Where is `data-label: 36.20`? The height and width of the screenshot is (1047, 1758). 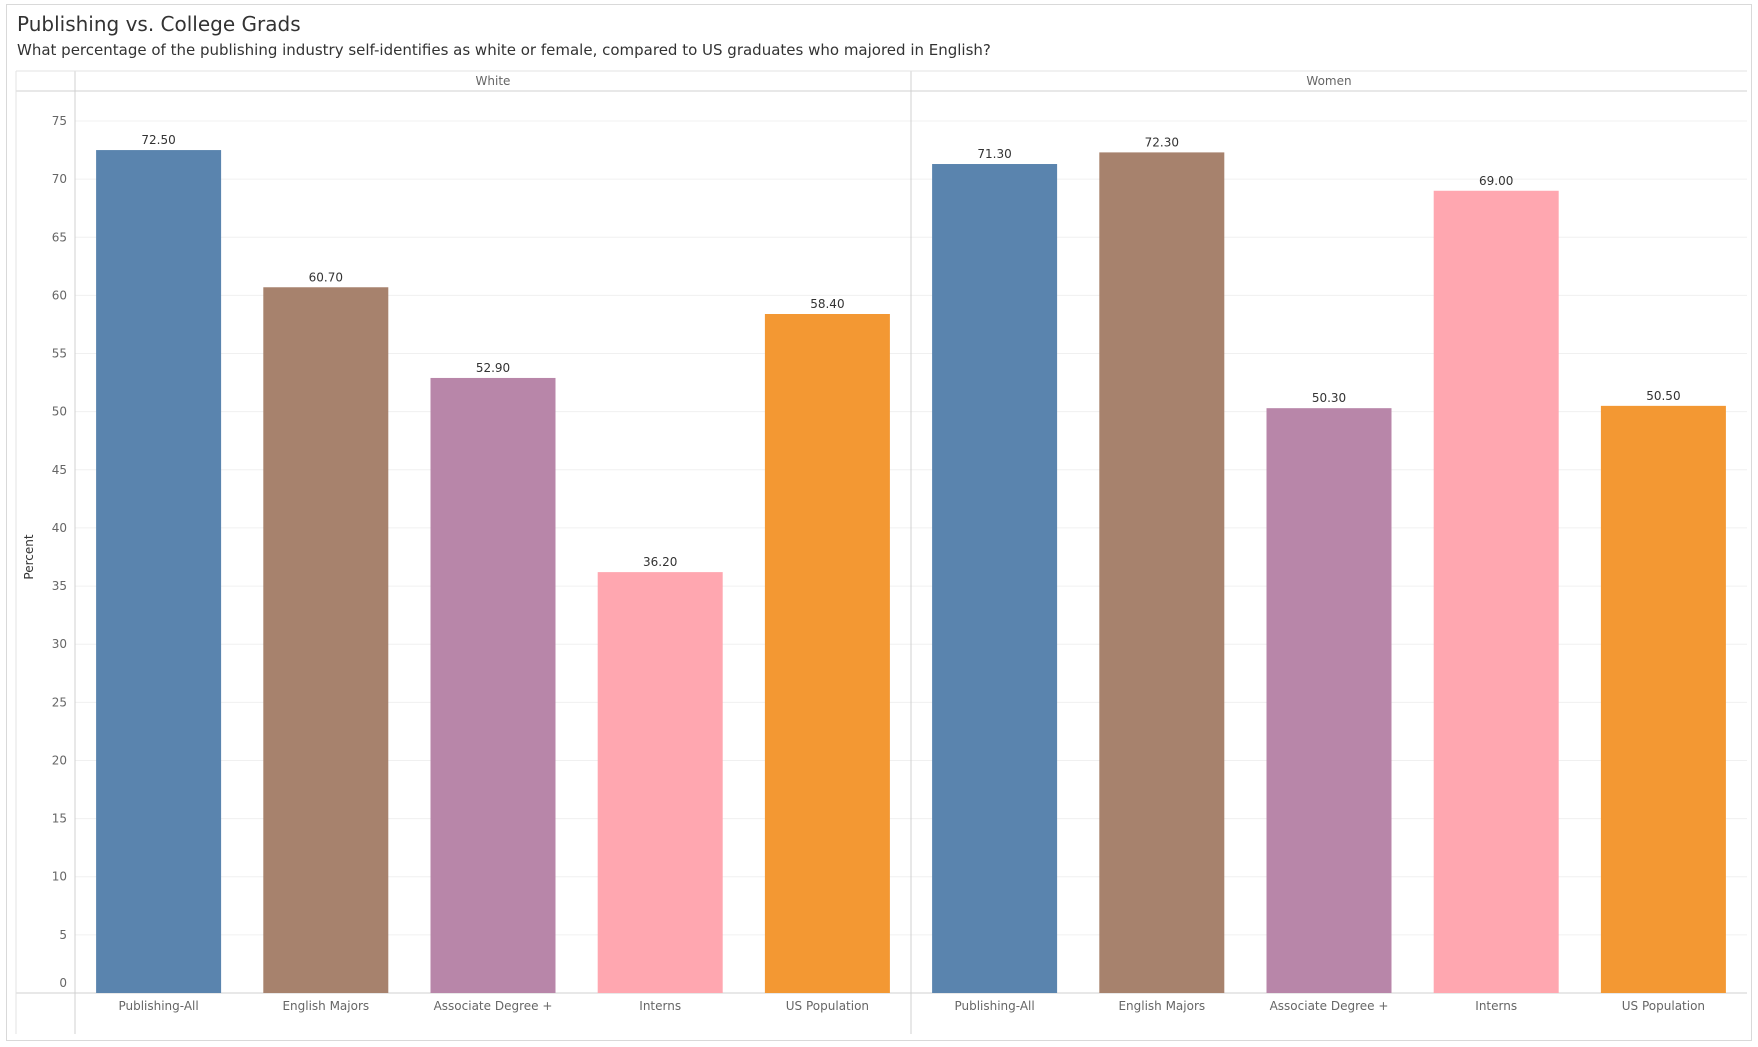
data-label: 36.20 is located at coordinates (660, 562).